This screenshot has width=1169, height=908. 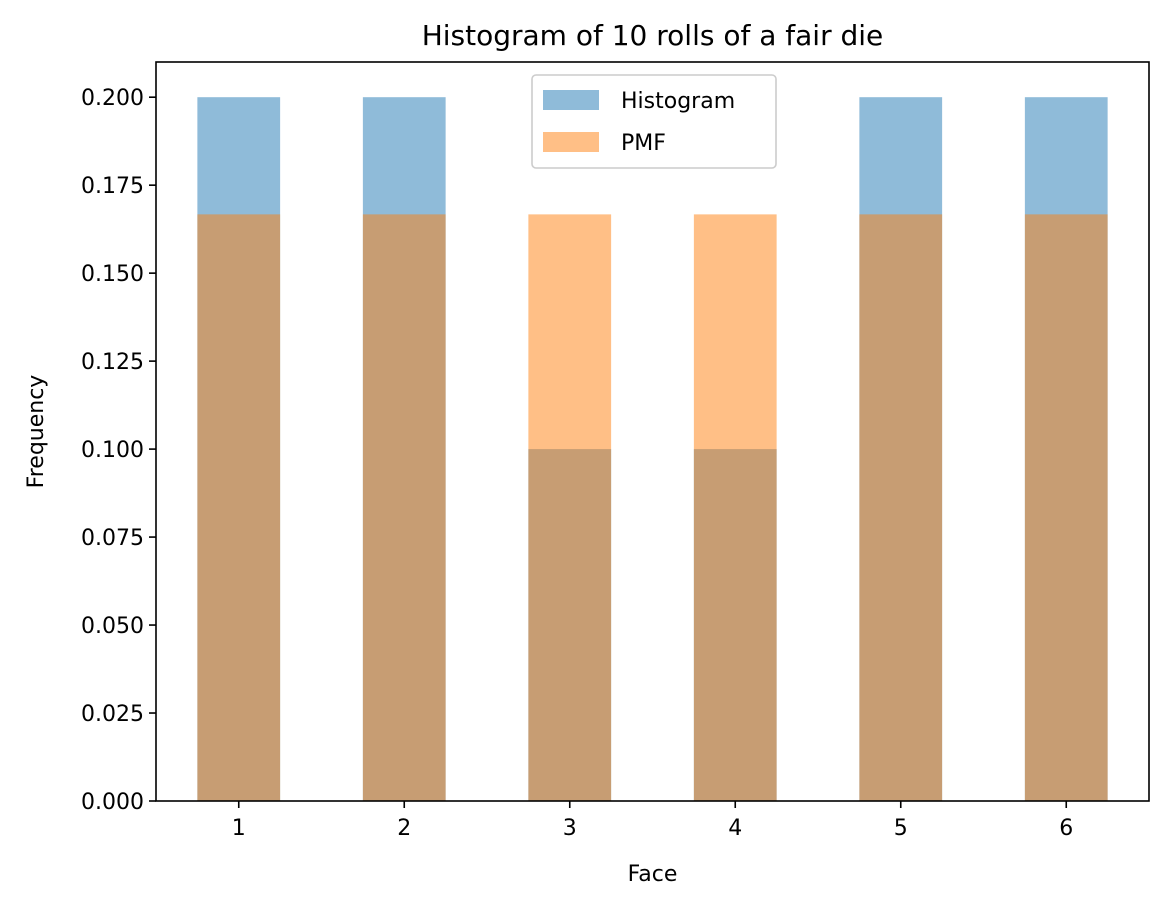 I want to click on y-tick-label: 0.000, so click(x=112, y=802).